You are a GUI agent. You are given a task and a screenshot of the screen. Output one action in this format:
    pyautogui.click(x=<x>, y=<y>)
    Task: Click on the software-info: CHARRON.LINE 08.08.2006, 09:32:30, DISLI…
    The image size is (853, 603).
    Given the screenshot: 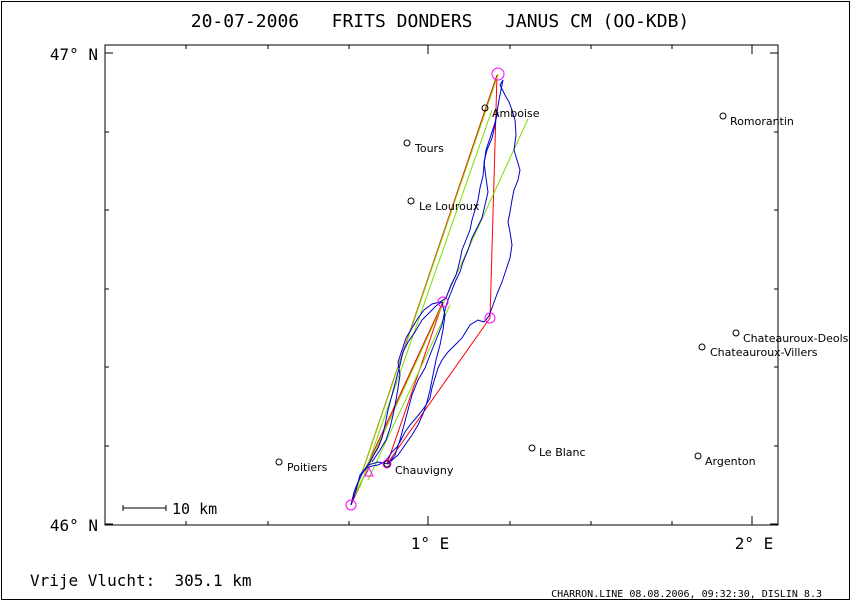 What is the action you would take?
    pyautogui.click(x=686, y=594)
    